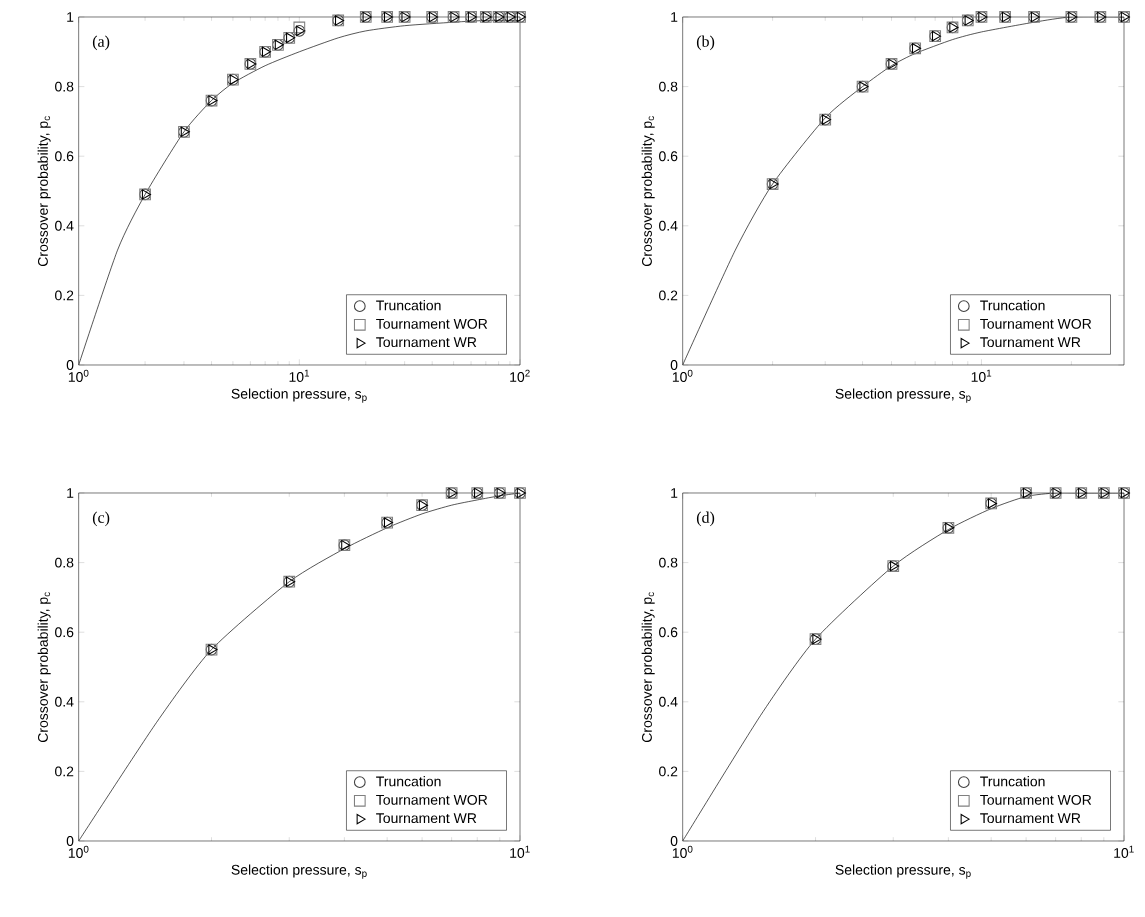 Image resolution: width=1145 pixels, height=917 pixels. I want to click on x-tick-label: 10$^{2}$, so click(520, 375).